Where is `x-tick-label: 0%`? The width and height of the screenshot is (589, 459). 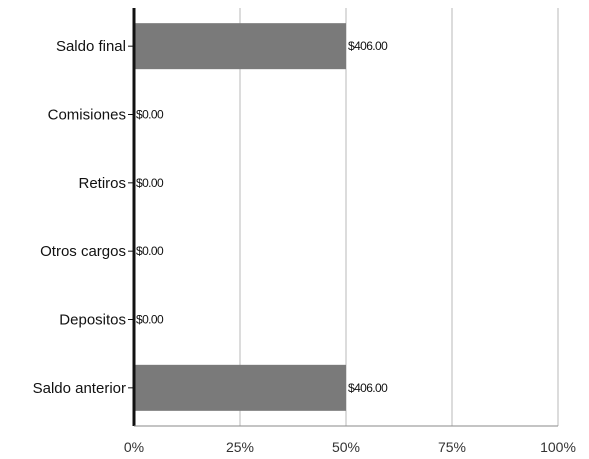 x-tick-label: 0% is located at coordinates (134, 447).